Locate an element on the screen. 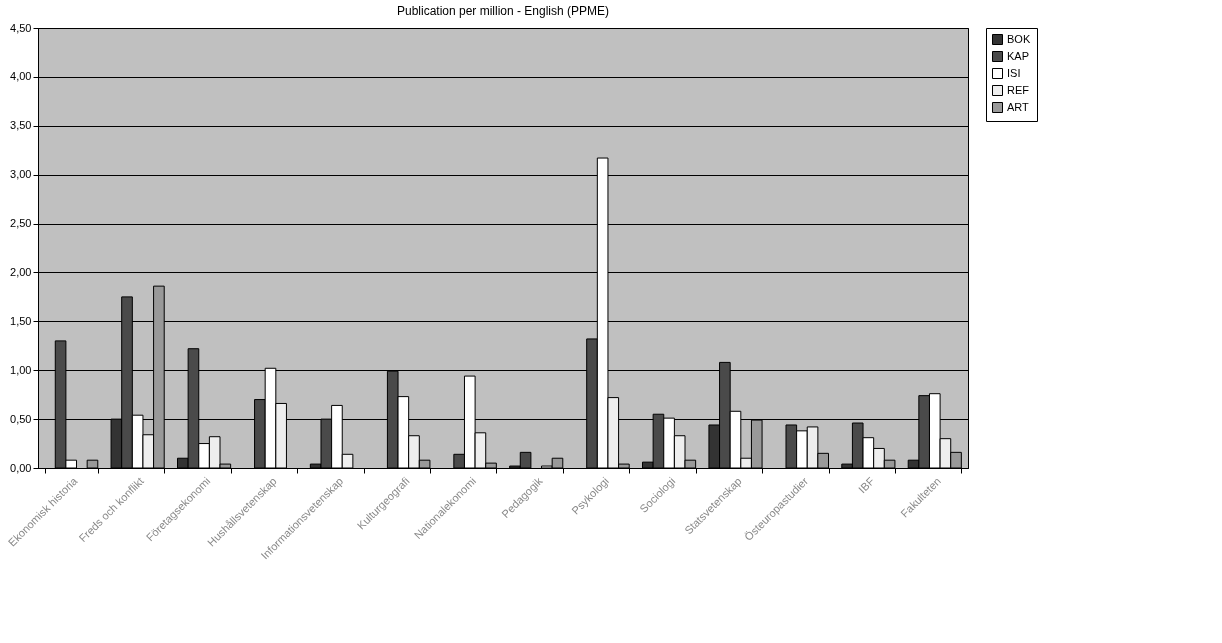 This screenshot has width=1222, height=643. y-tick-label: 2,00 is located at coordinates (21, 271).